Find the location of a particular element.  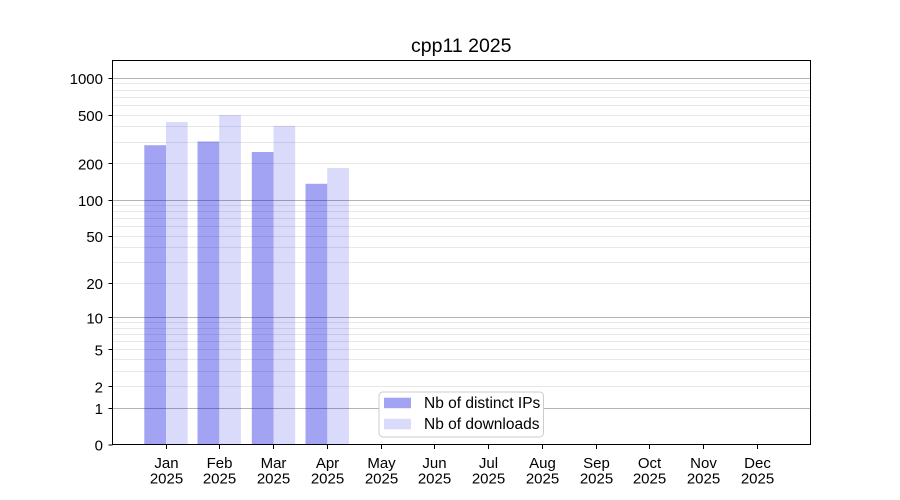

svg-text: Oct is located at coordinates (650, 463).